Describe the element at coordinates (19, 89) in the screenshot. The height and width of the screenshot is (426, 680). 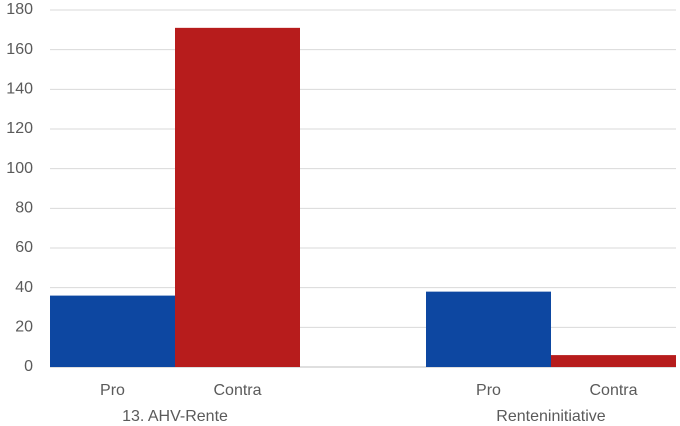
I see `y-tick-label: 140` at that location.